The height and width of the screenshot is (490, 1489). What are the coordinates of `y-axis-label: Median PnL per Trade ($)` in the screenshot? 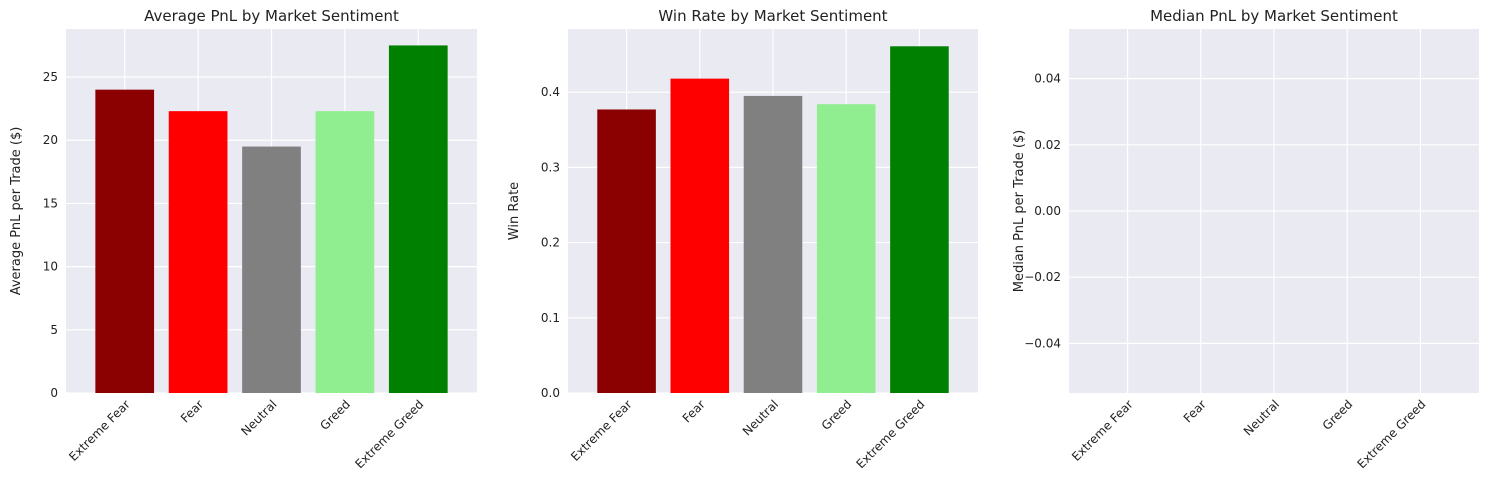 It's located at (1019, 211).